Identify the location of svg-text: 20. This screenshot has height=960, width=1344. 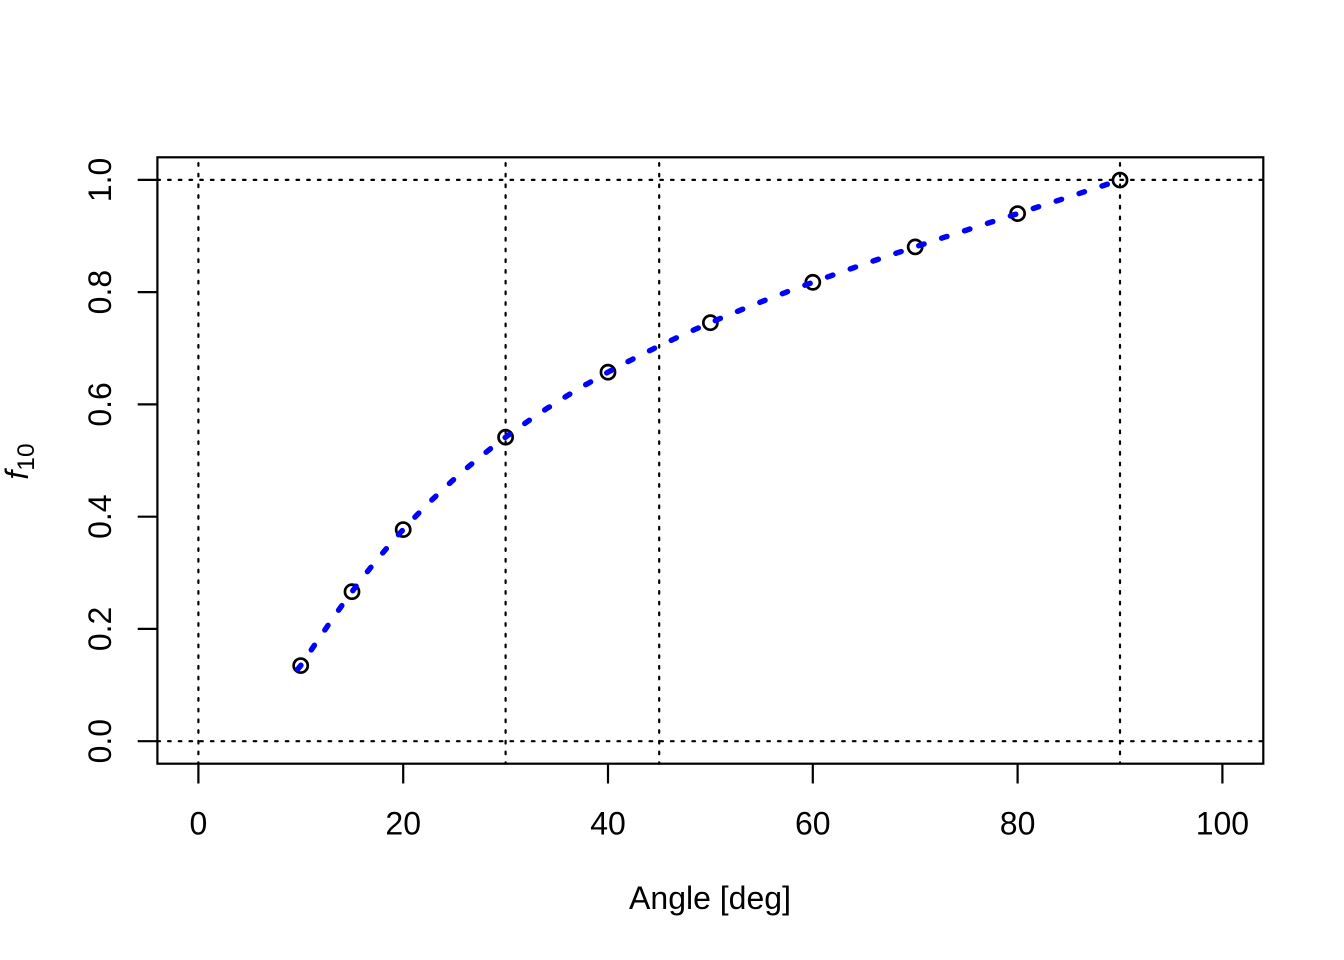
(403, 824).